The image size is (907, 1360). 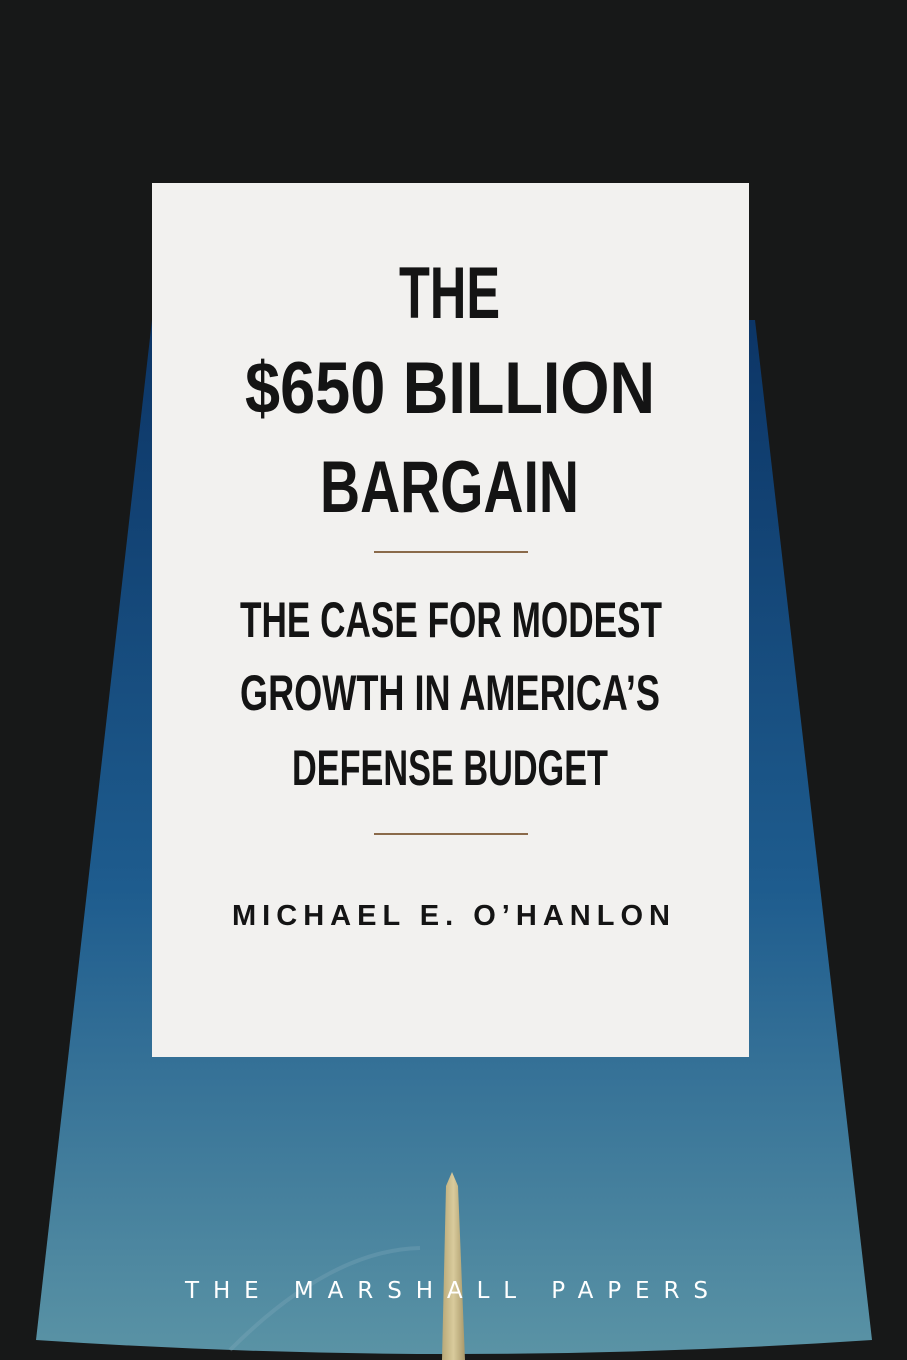 What do you see at coordinates (324, 1299) in the screenshot?
I see `cloud-wisp` at bounding box center [324, 1299].